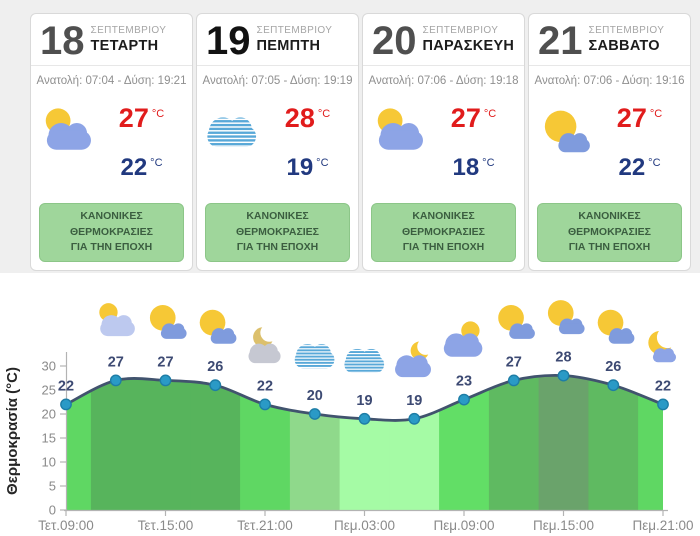  Describe the element at coordinates (563, 525) in the screenshot. I see `x-tick-label: Πεμ.15:00` at that location.